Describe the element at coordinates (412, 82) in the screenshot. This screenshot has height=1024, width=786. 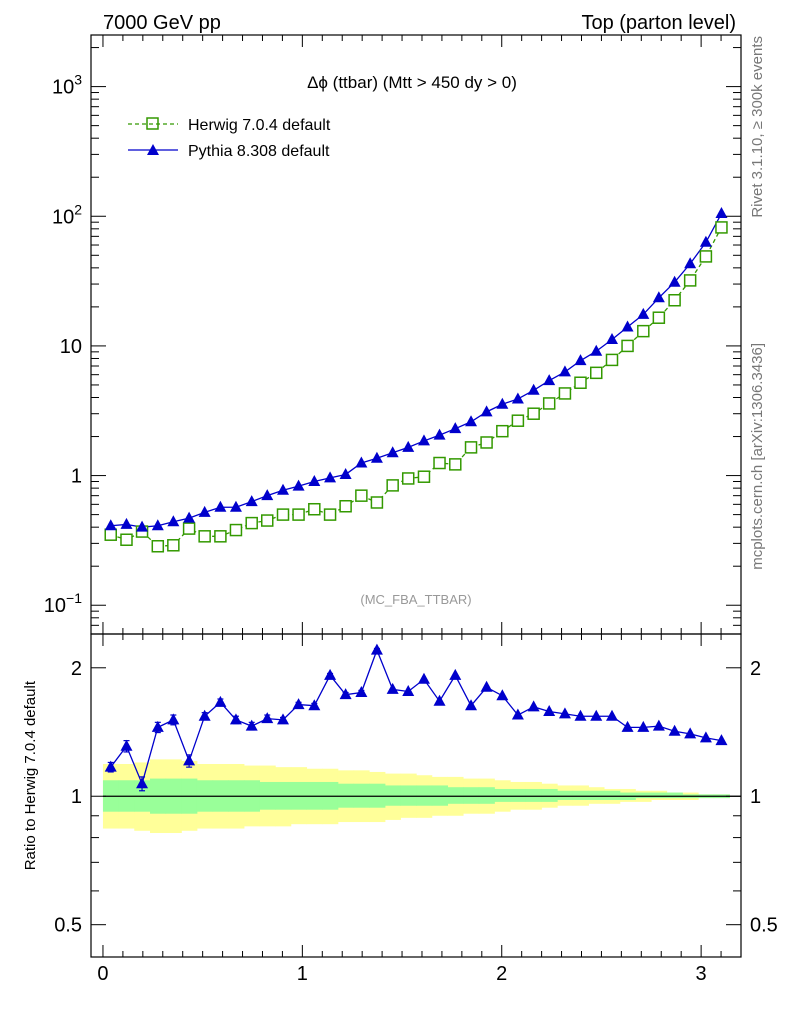
I see `plot-title: Δϕ (ttbar) (Mtt > 450 dy > 0)` at that location.